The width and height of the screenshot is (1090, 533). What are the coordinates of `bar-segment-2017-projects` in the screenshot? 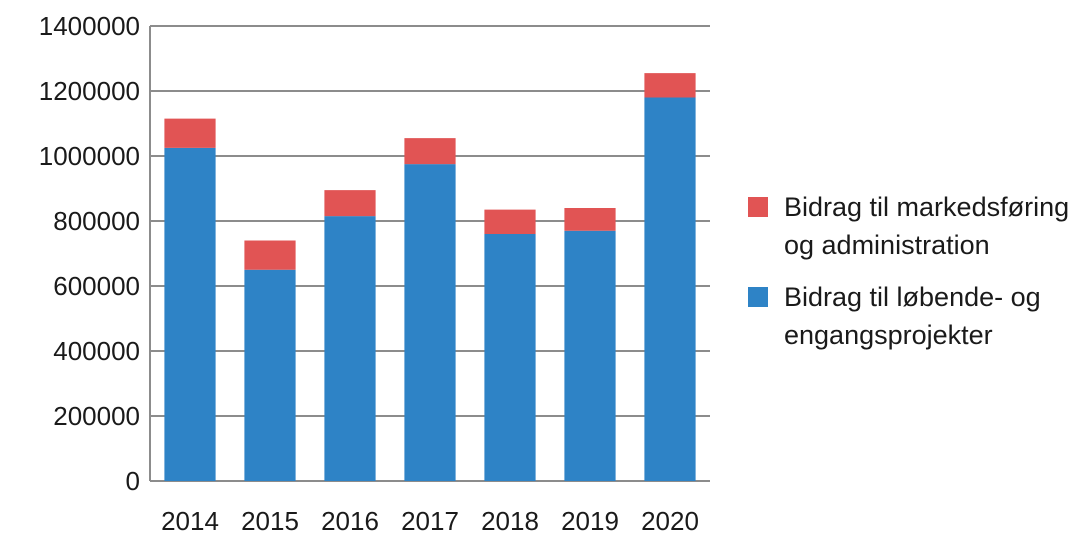 It's located at (430, 322).